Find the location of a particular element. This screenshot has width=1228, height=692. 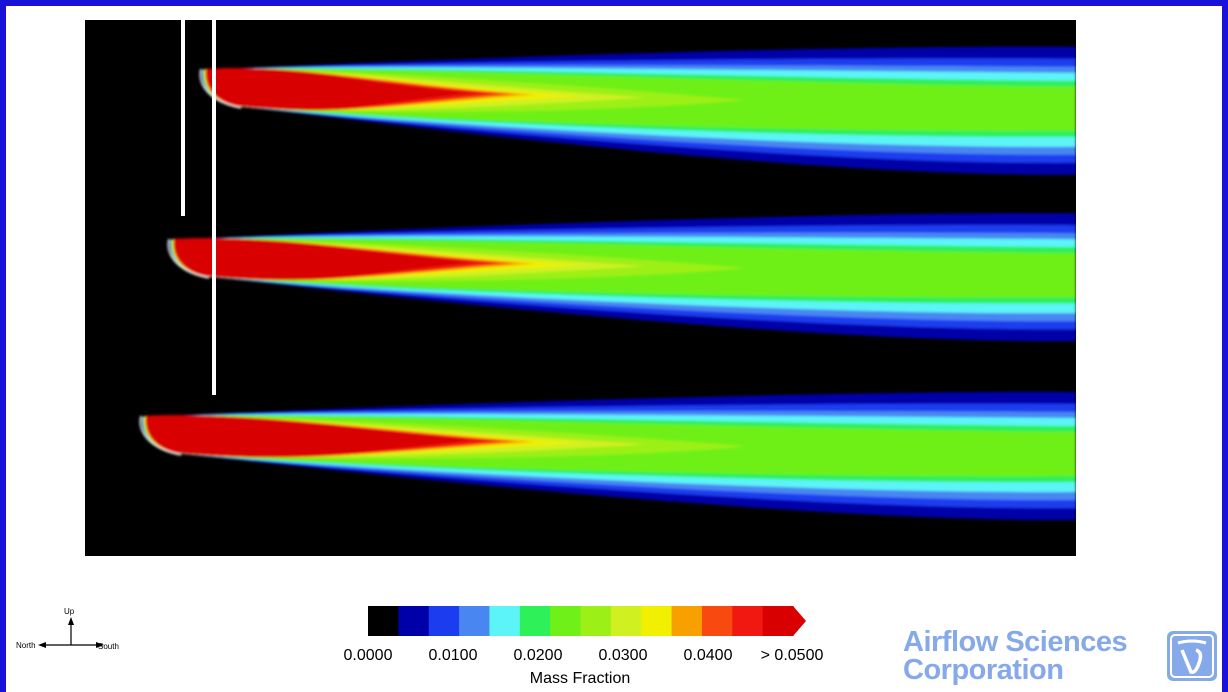

company-logo-text: Airflow Sciences Corporation is located at coordinates (1015, 656).